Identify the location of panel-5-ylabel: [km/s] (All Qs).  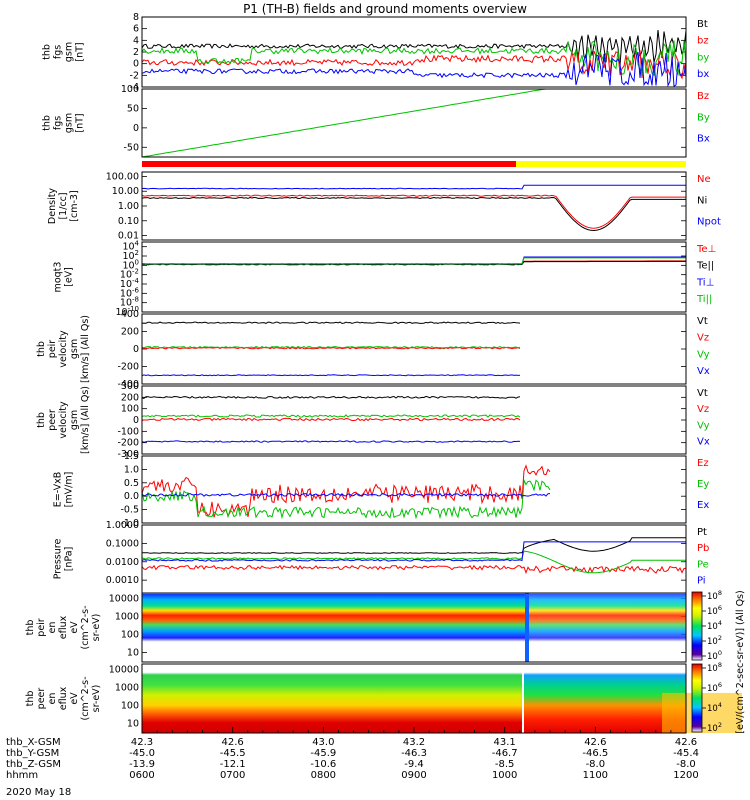
(85, 349).